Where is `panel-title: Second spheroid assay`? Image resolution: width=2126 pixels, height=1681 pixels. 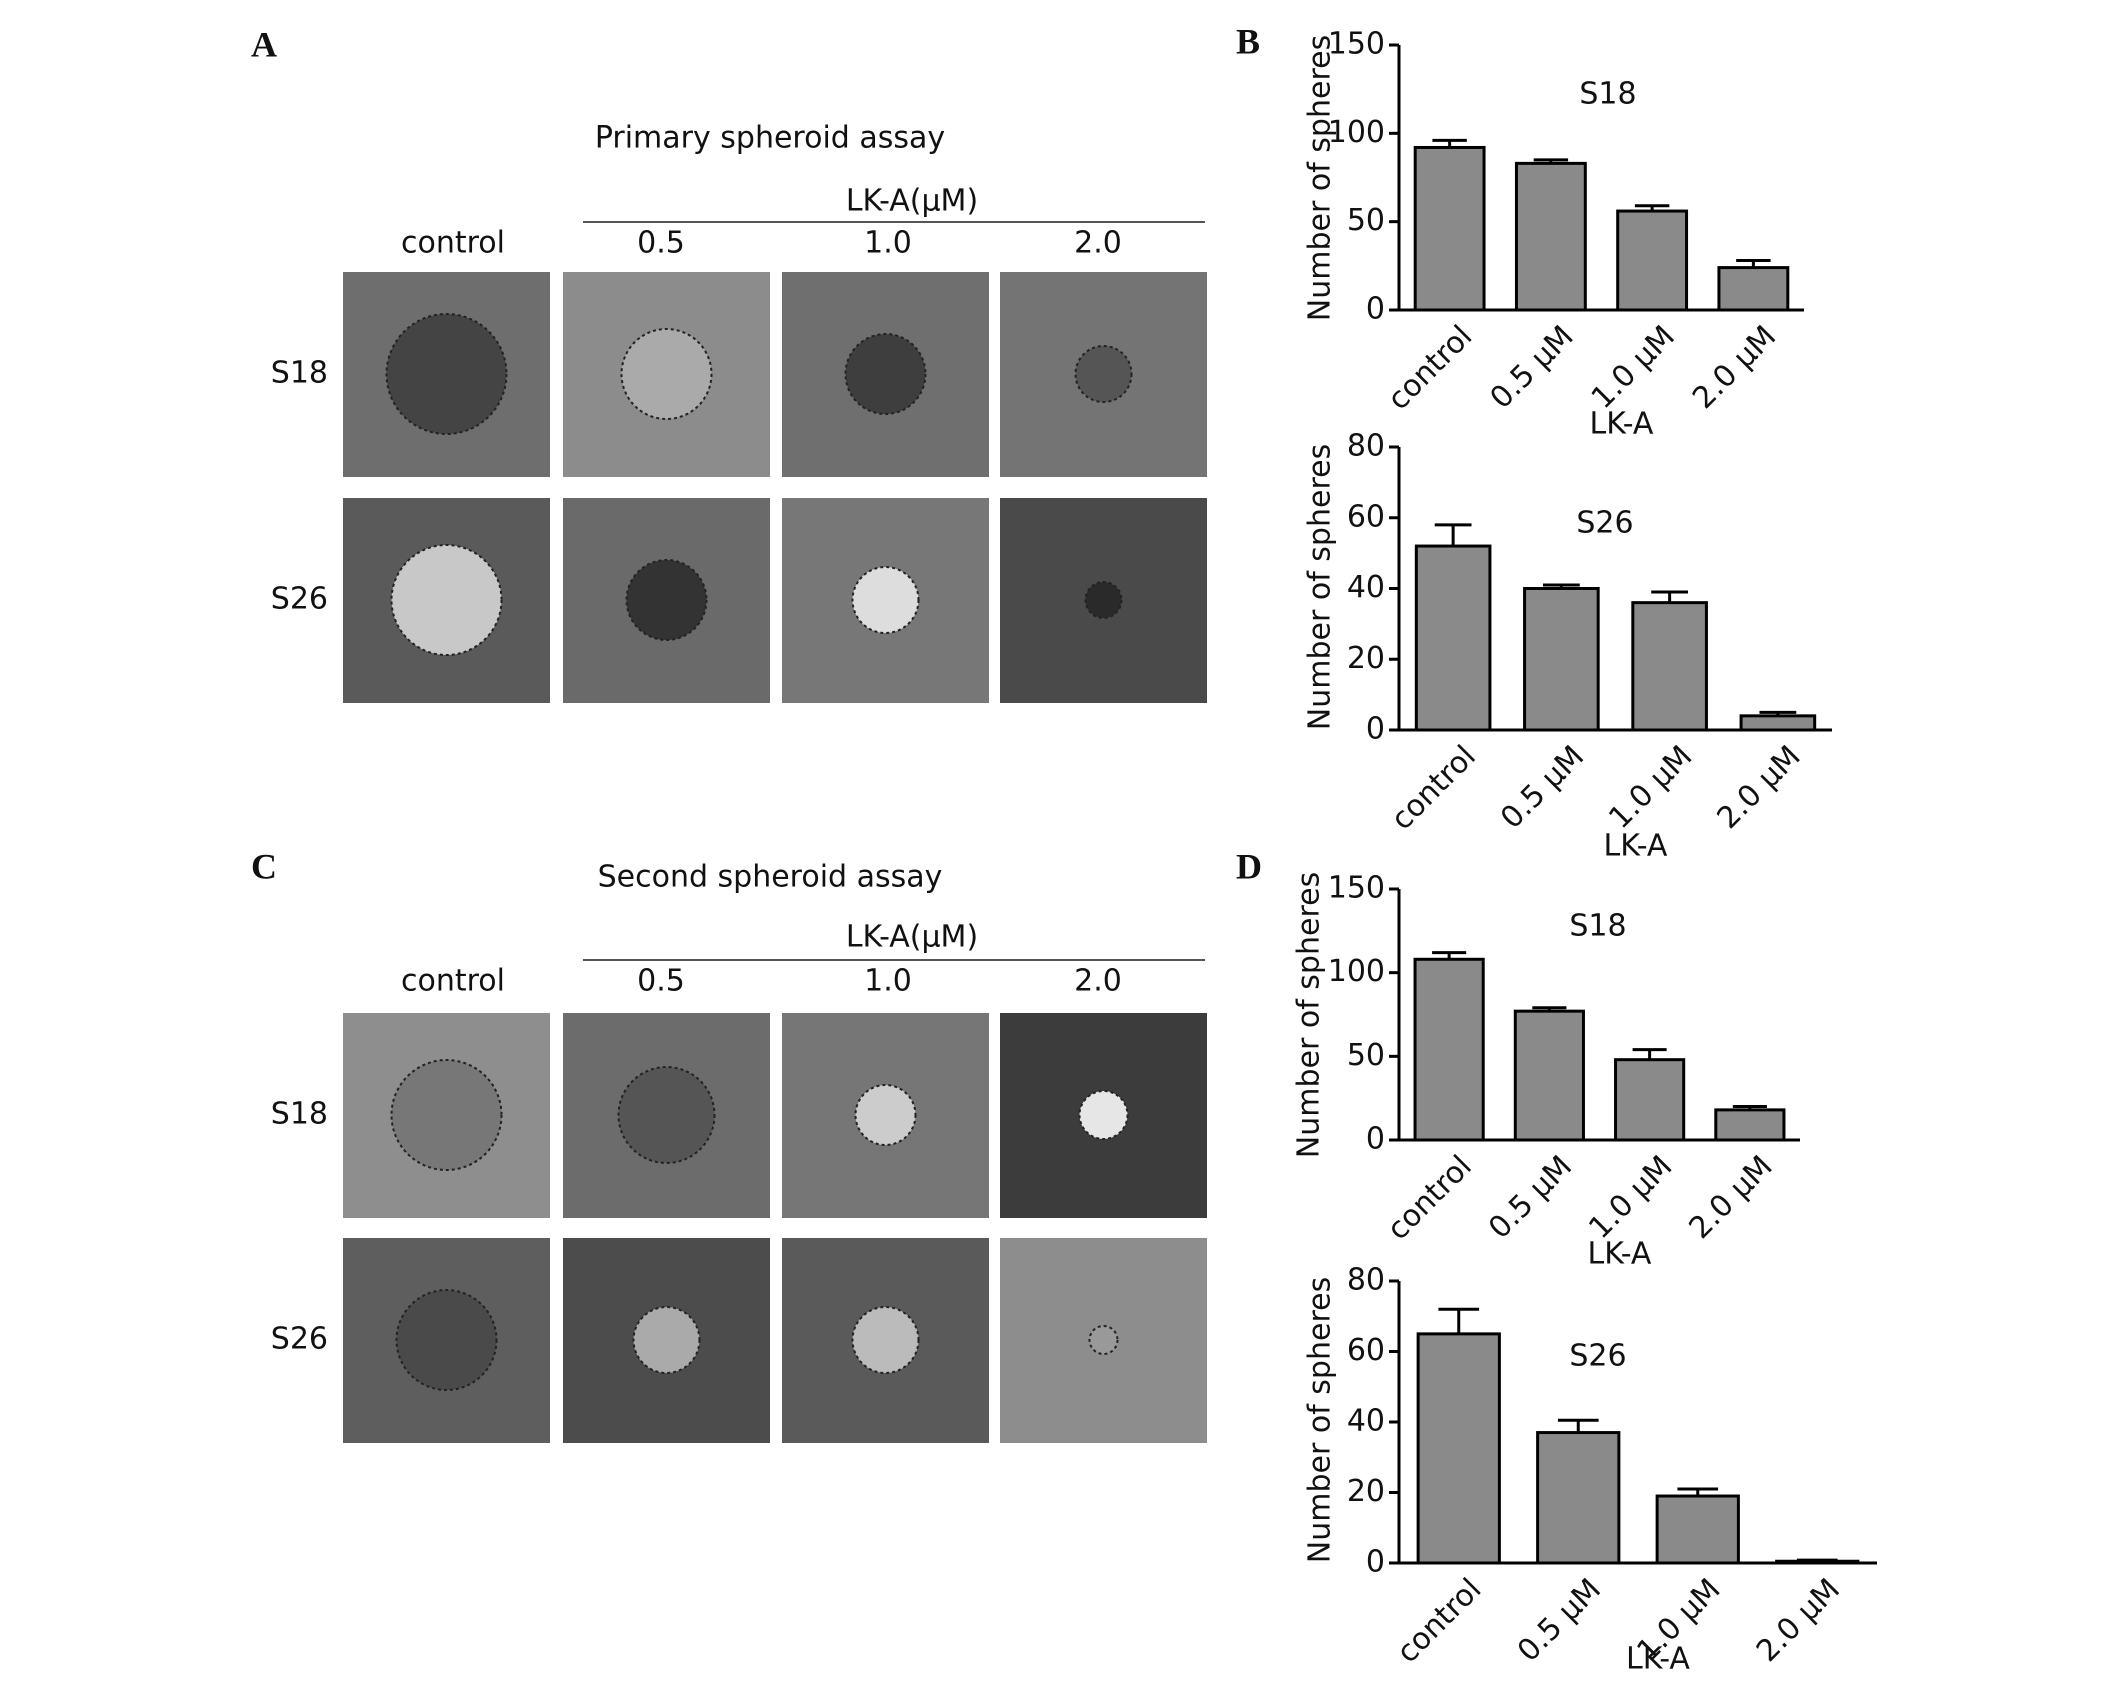
panel-title: Second spheroid assay is located at coordinates (770, 877).